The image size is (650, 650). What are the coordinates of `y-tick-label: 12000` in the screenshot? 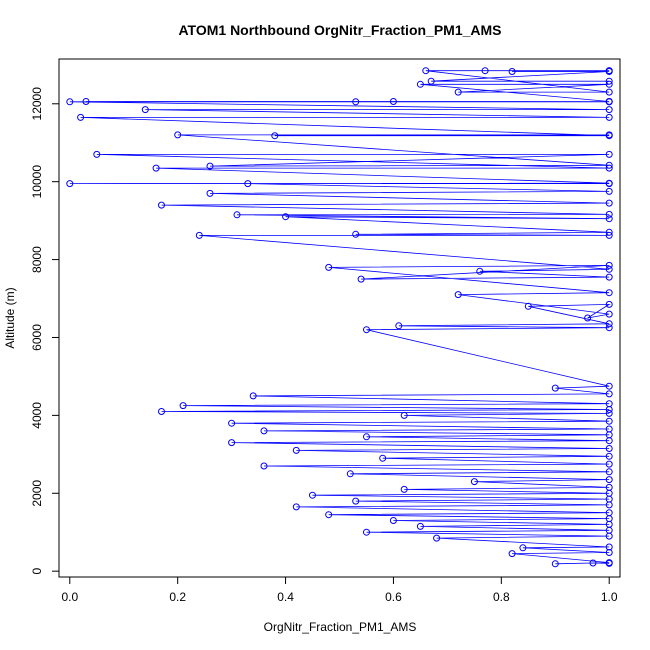 It's located at (37, 104).